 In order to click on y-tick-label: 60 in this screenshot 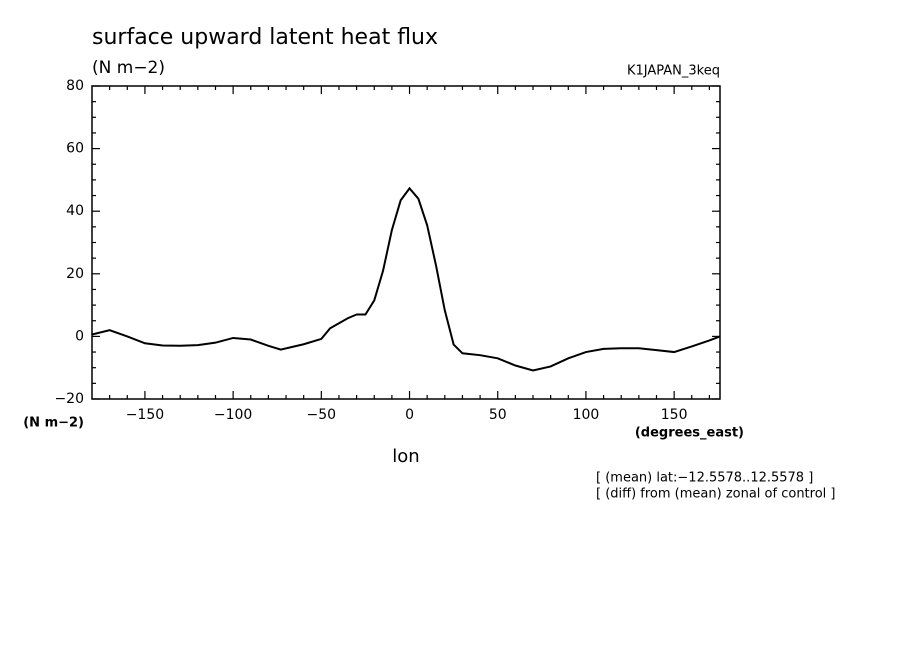, I will do `click(75, 149)`.